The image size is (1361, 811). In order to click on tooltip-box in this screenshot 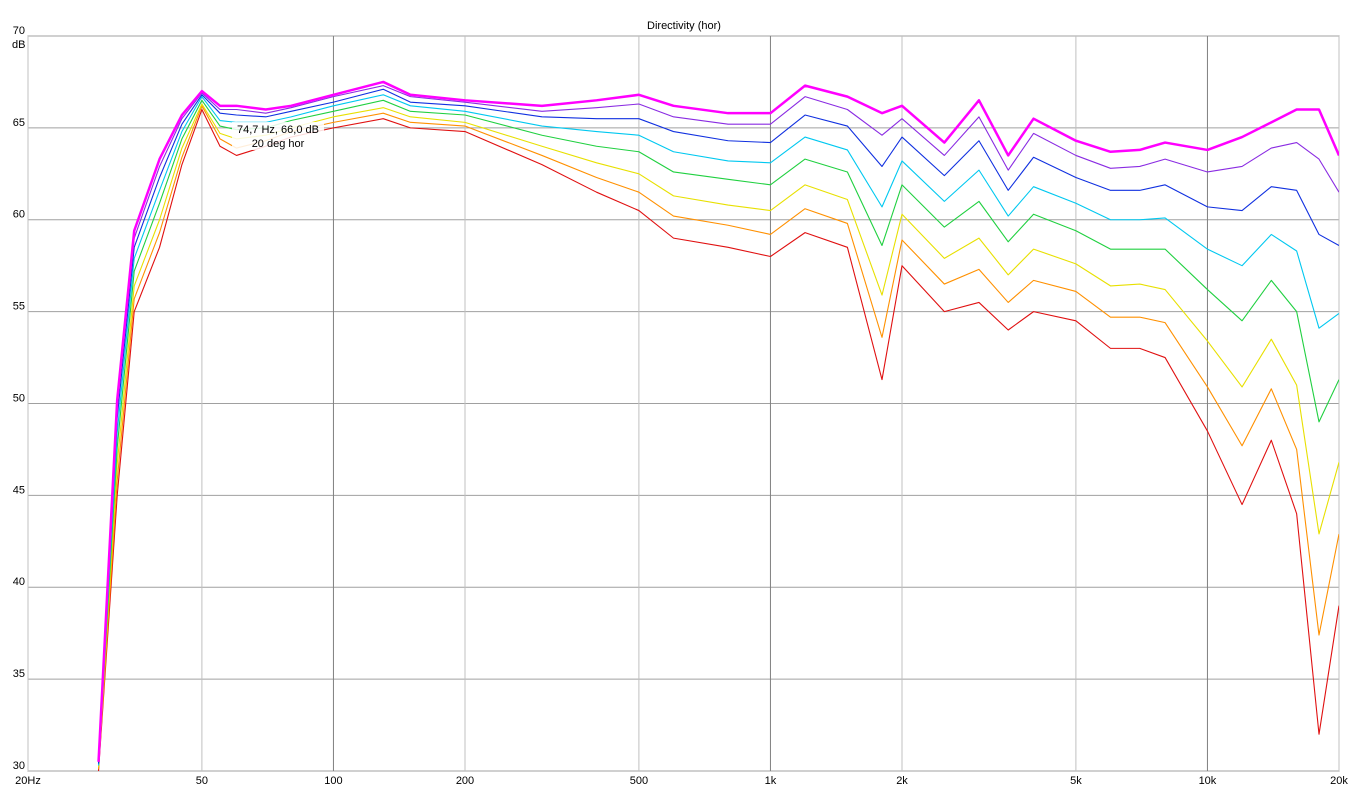, I will do `click(278, 136)`.